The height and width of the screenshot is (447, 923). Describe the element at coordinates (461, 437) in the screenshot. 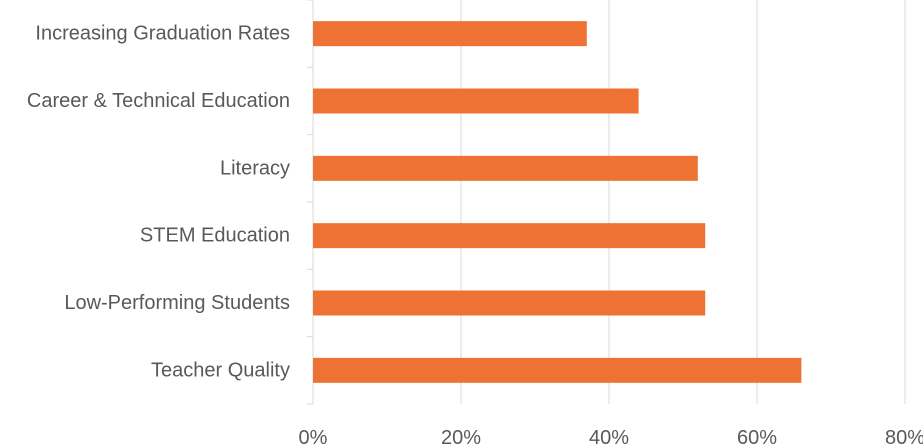

I see `x-tick-label-20: 20%` at that location.